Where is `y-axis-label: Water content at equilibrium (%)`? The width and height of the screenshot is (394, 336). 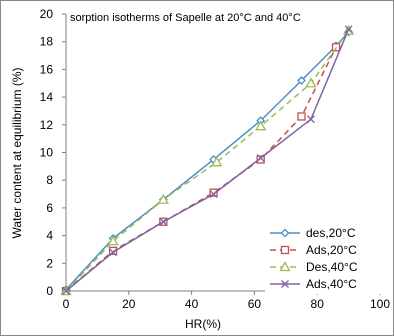 y-axis-label: Water content at equilibrium (%) is located at coordinates (17, 153).